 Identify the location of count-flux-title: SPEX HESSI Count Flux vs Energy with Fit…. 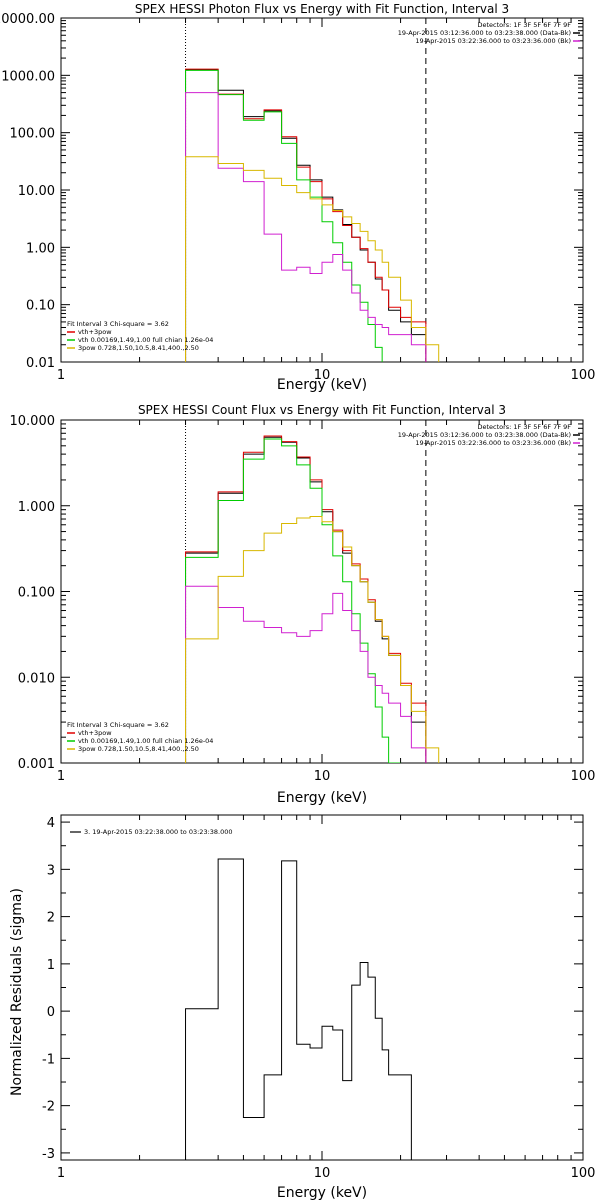
(322, 410).